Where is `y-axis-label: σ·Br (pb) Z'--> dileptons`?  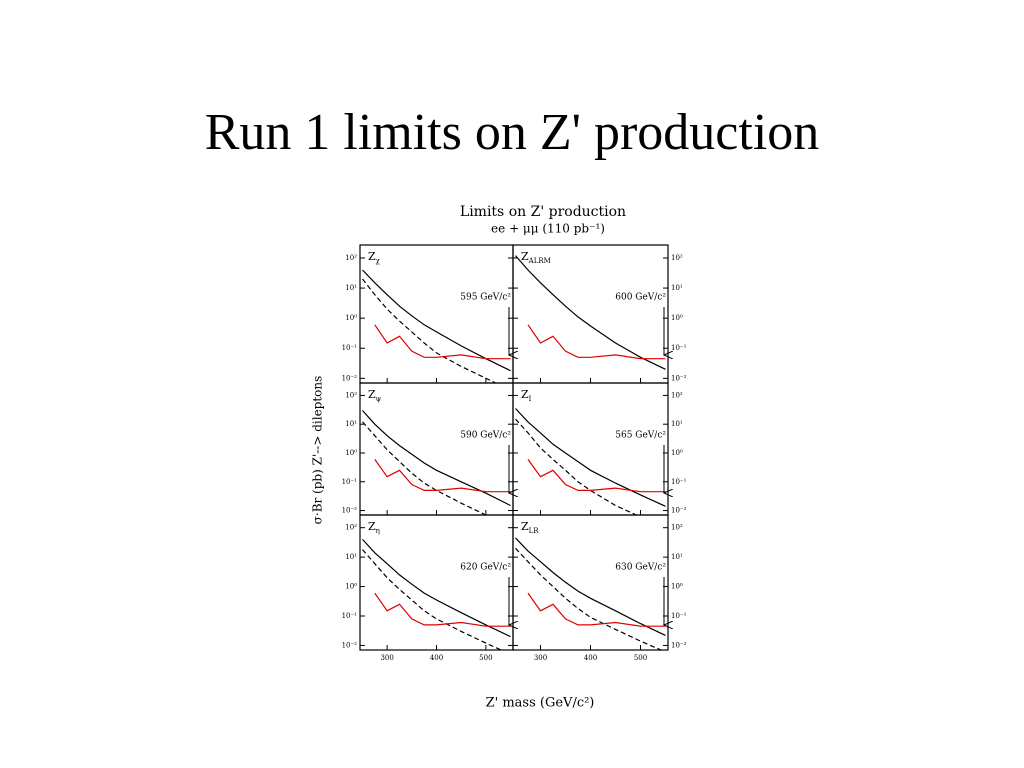
y-axis-label: σ·Br (pb) Z'--> dileptons is located at coordinates (318, 450).